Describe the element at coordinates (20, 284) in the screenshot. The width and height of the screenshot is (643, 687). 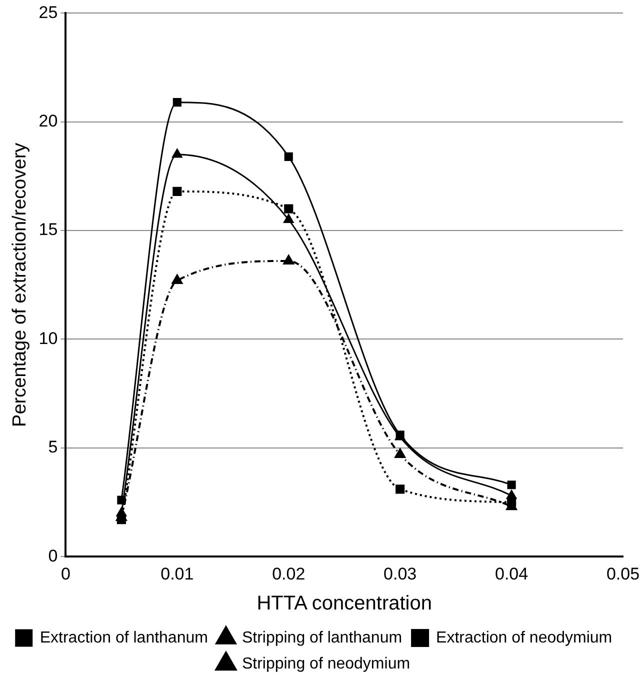
I see `y-axis-title: Percentage of extraction/recovery` at that location.